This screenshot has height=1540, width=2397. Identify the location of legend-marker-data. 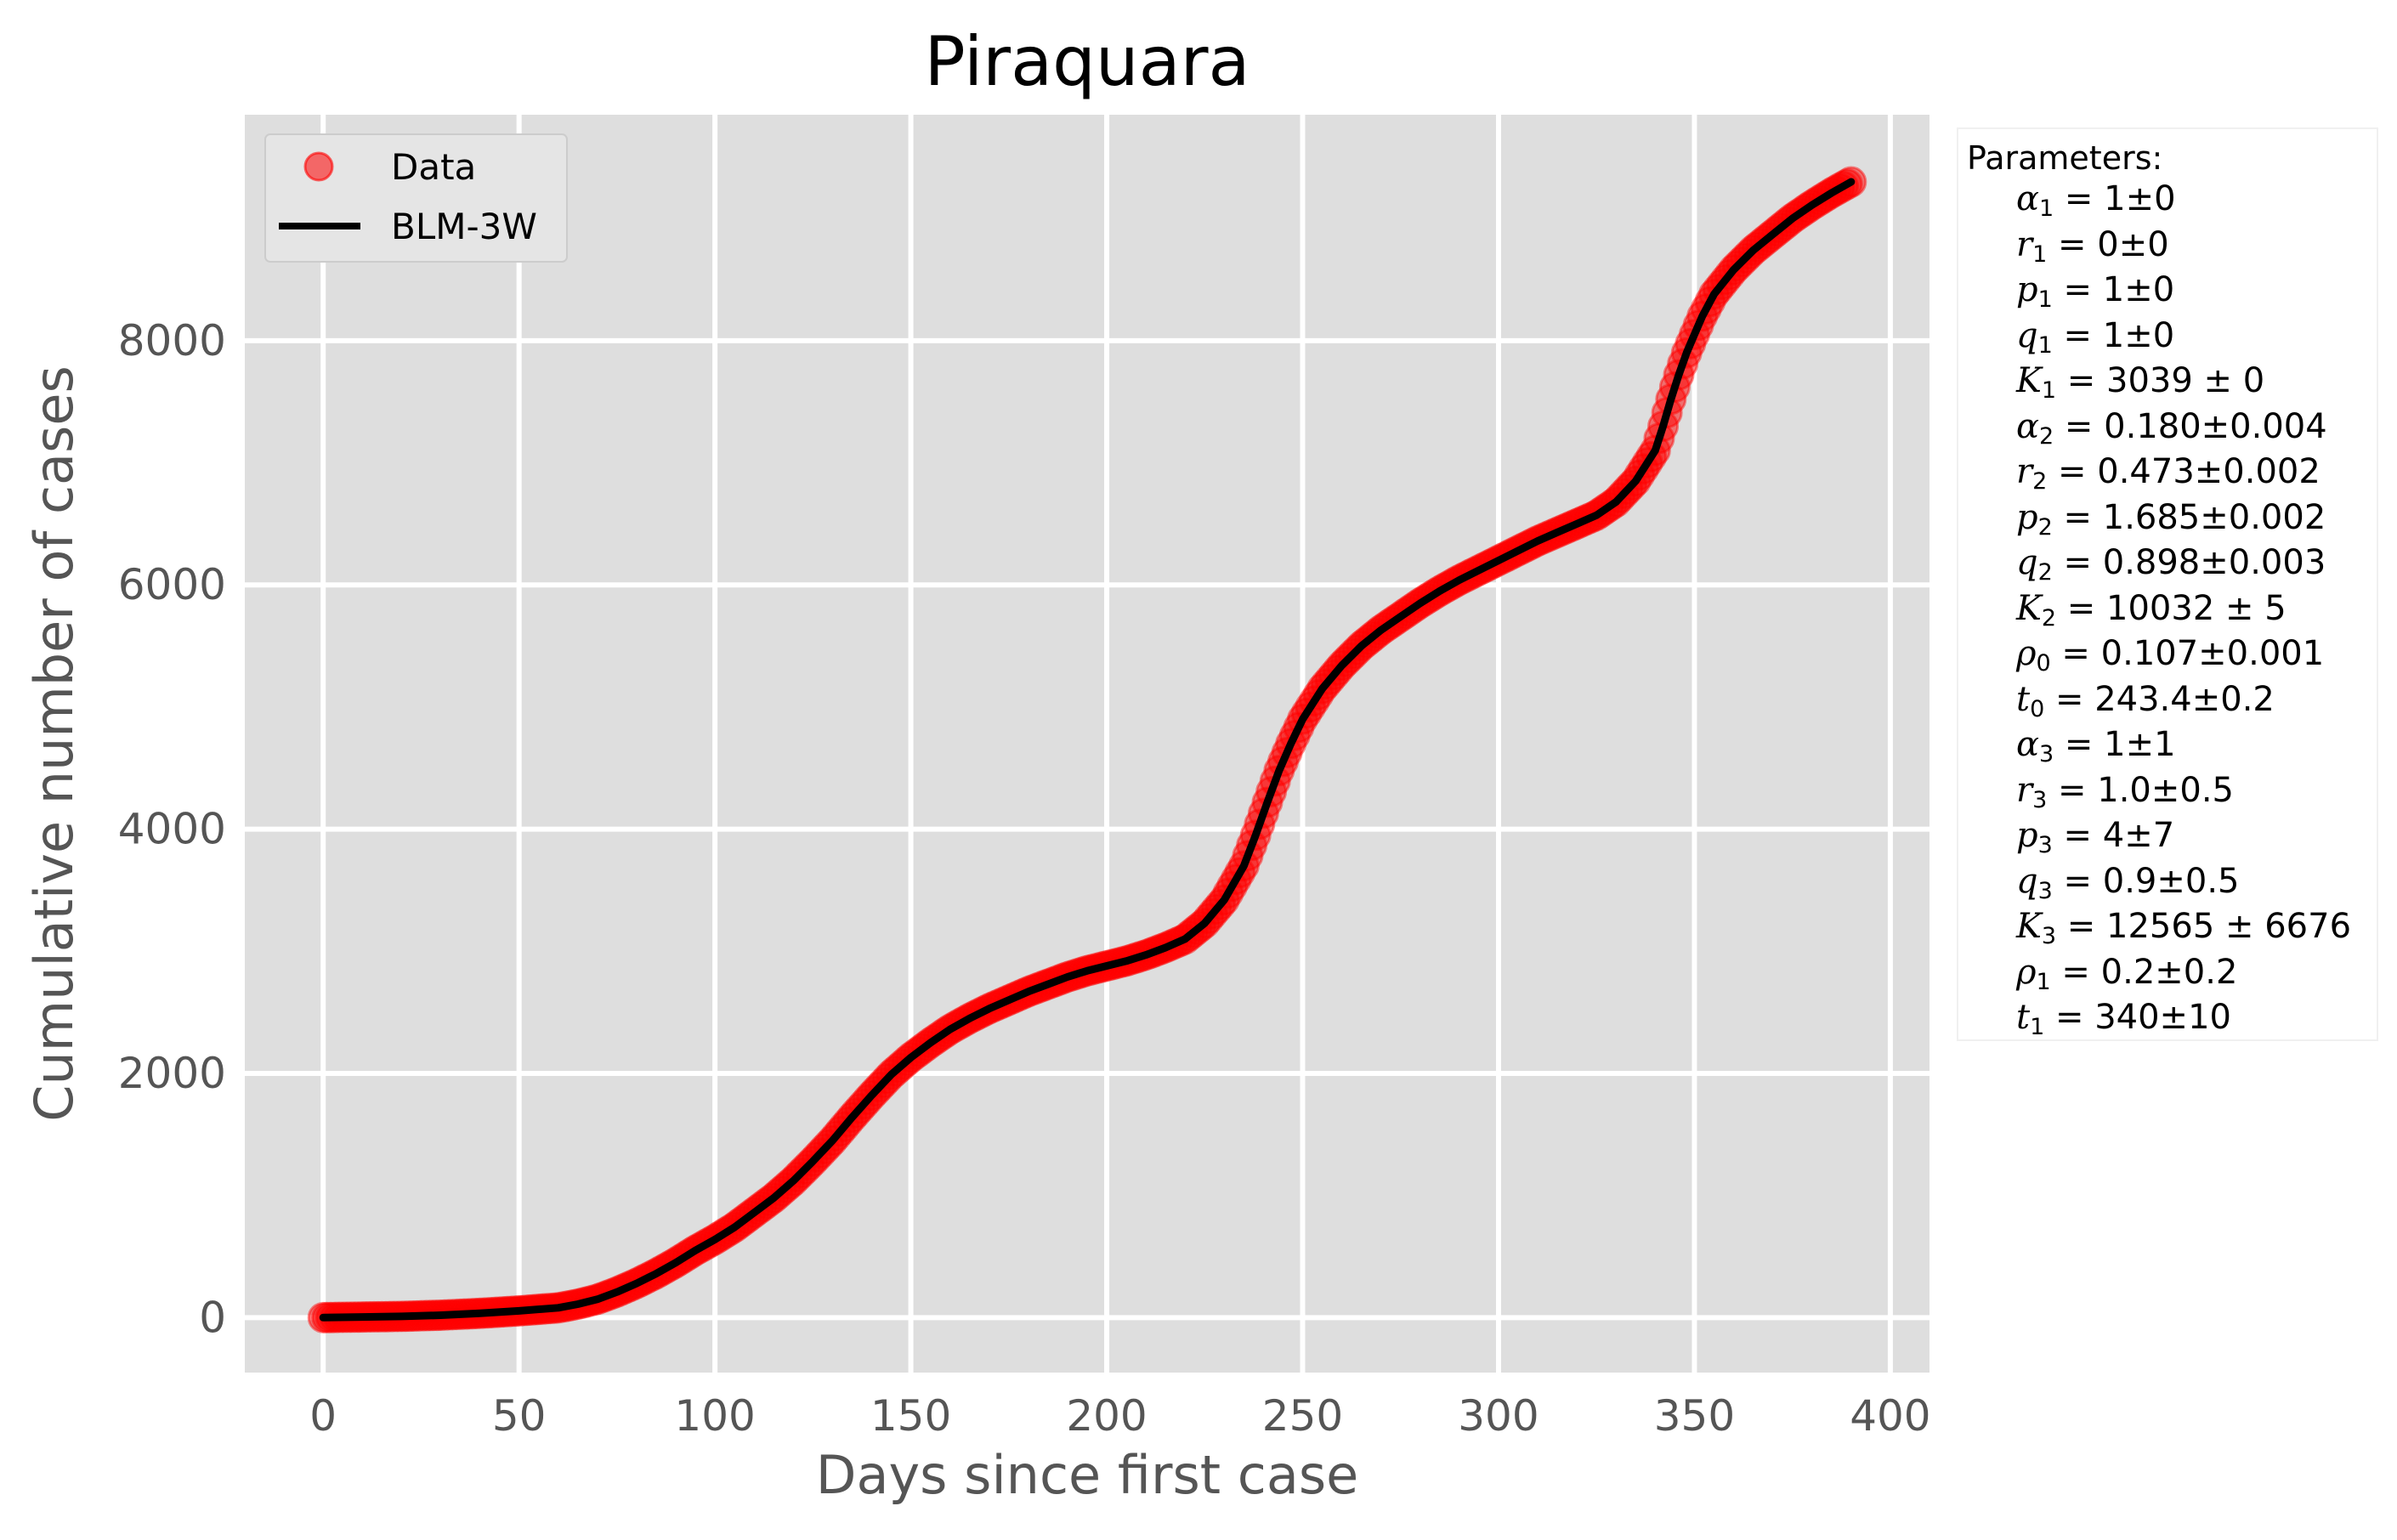
(318, 167).